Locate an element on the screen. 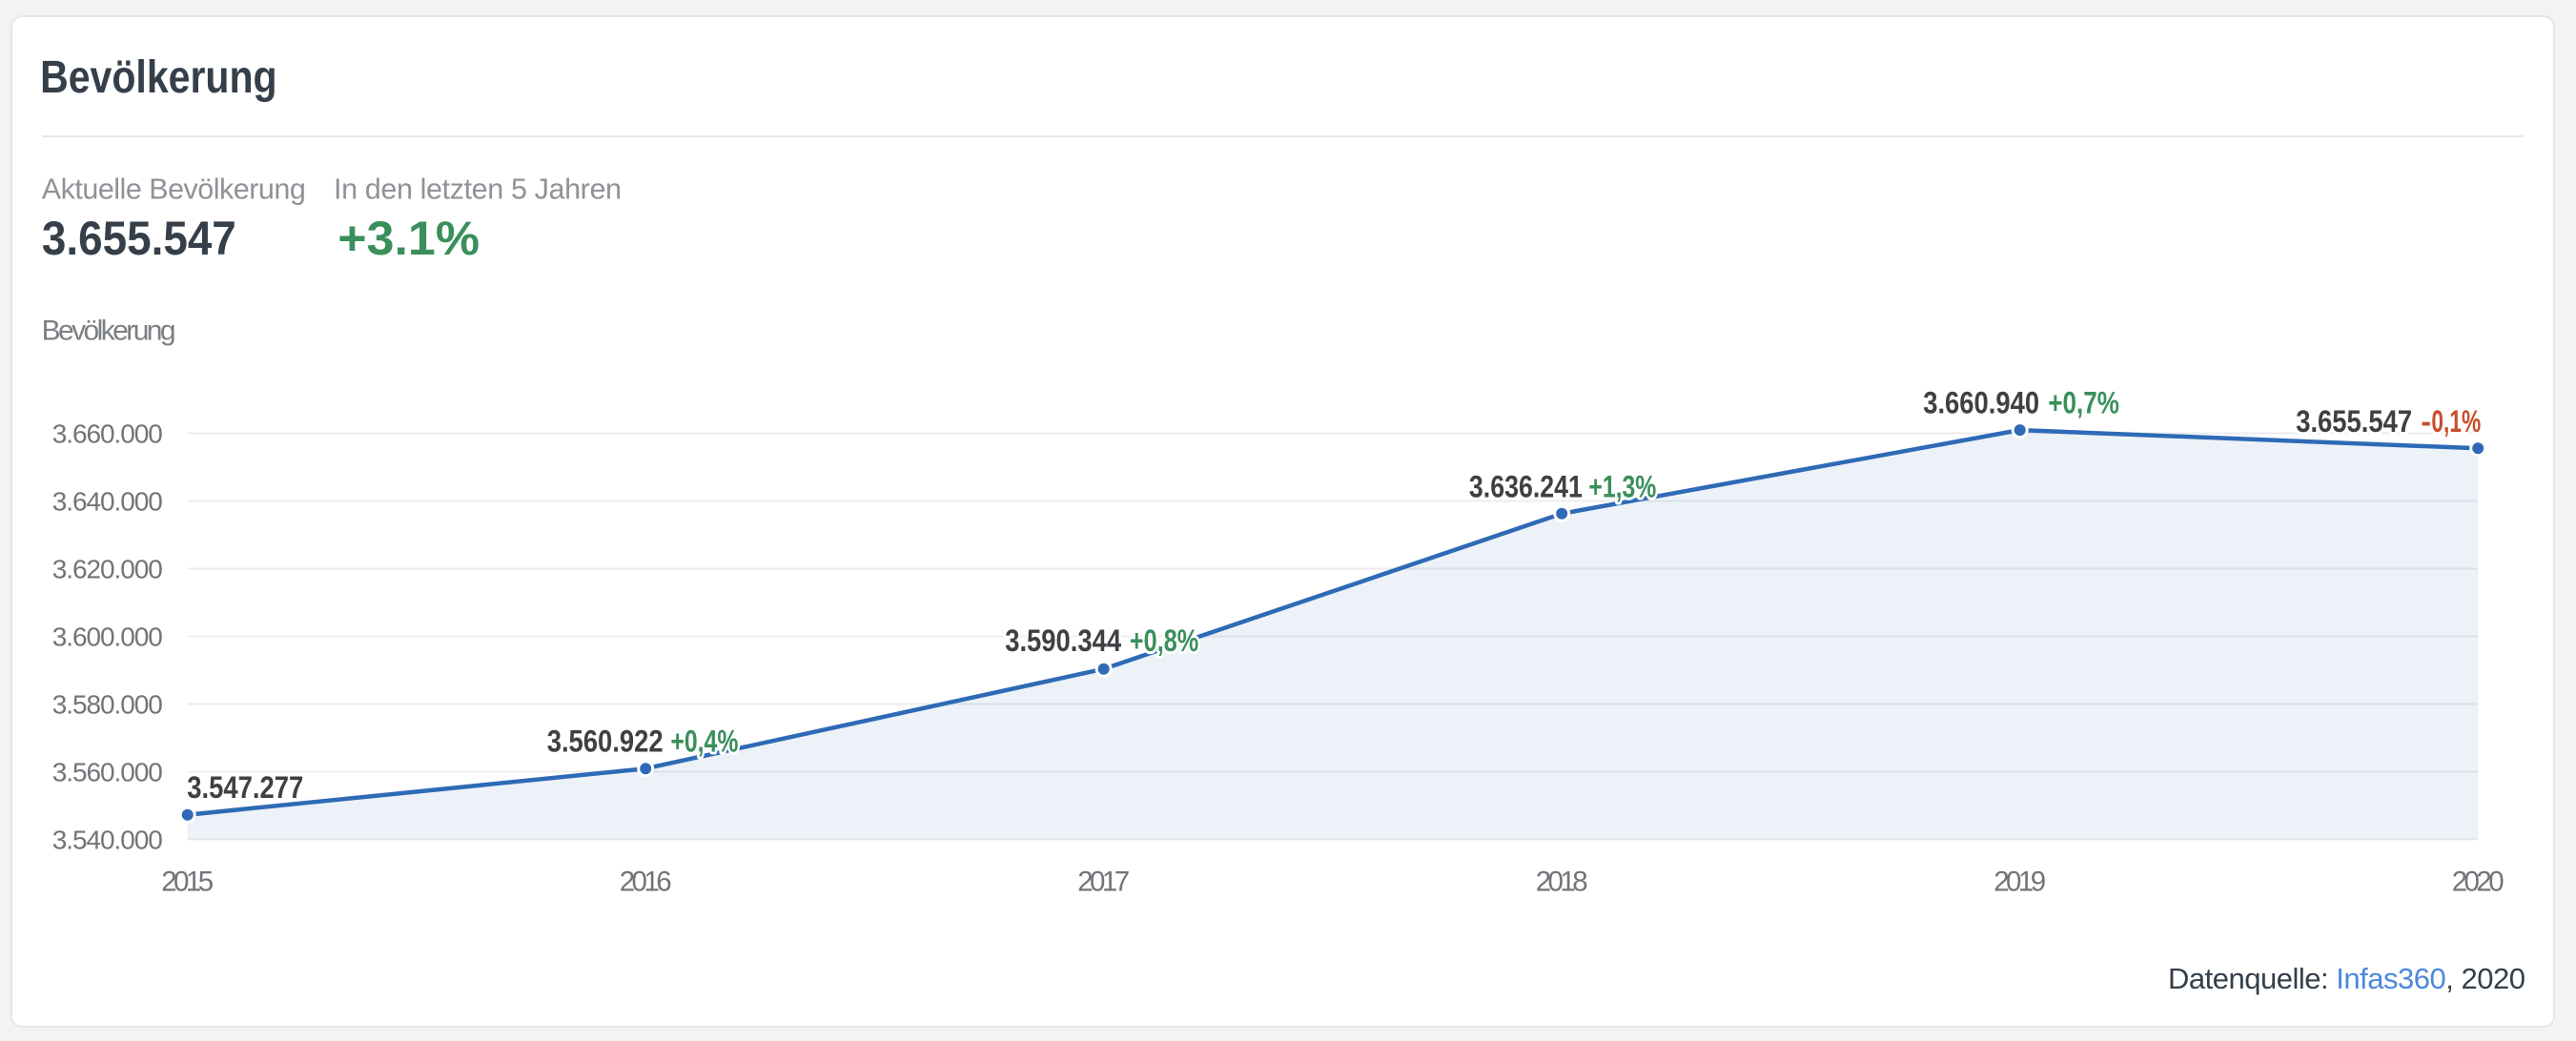  svg-text: 3.640.000 is located at coordinates (108, 501).